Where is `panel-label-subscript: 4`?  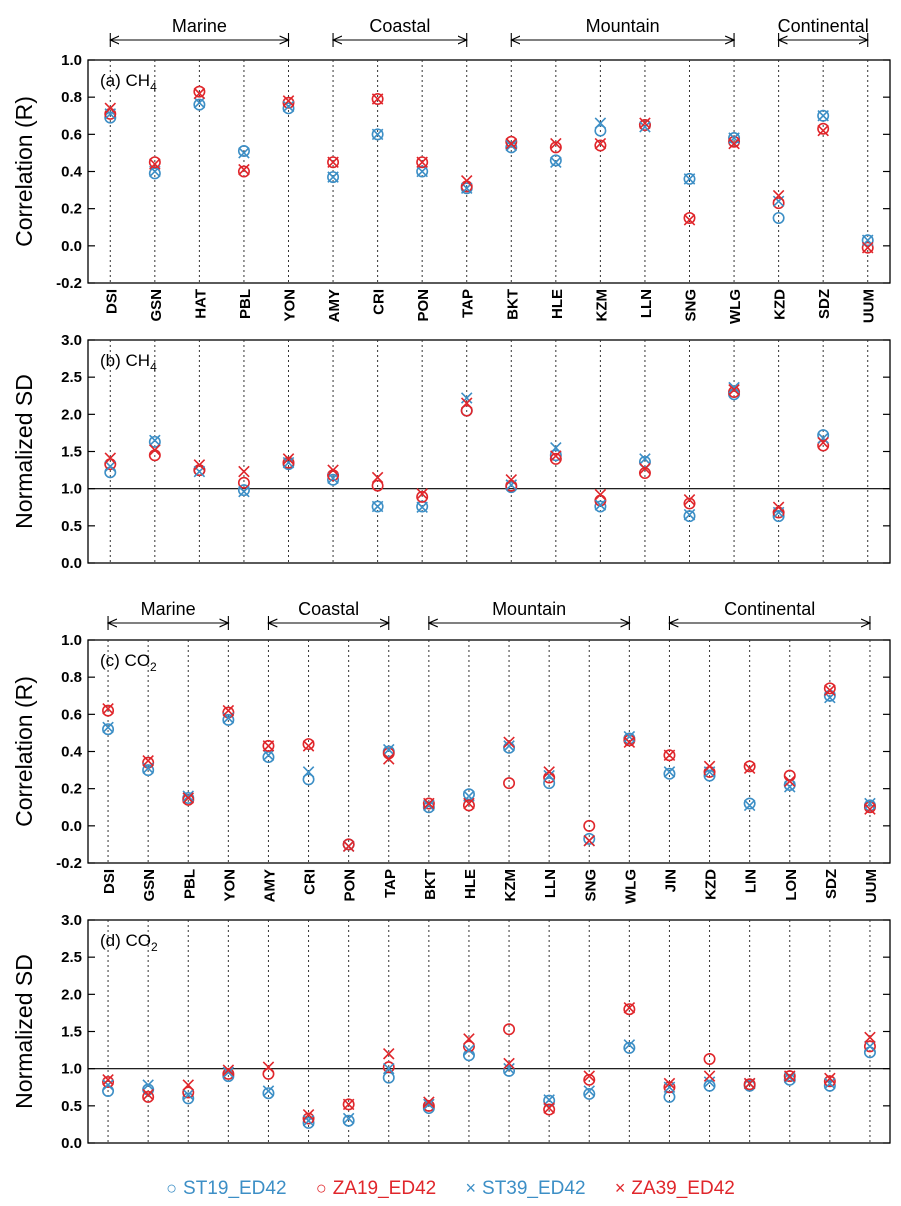 panel-label-subscript: 4 is located at coordinates (153, 87).